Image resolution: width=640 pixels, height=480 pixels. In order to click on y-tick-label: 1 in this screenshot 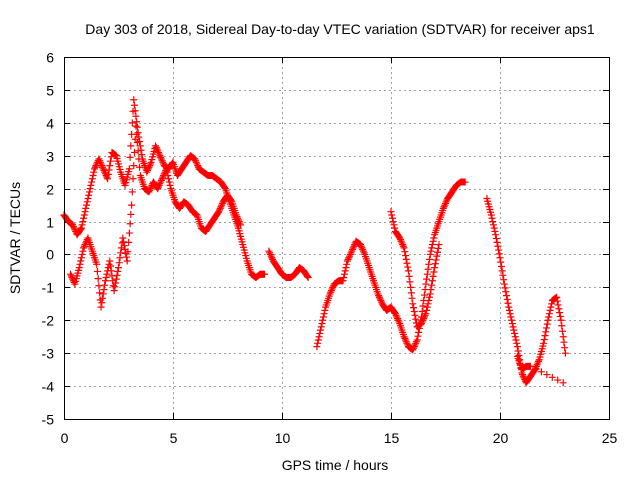, I will do `click(50, 223)`.